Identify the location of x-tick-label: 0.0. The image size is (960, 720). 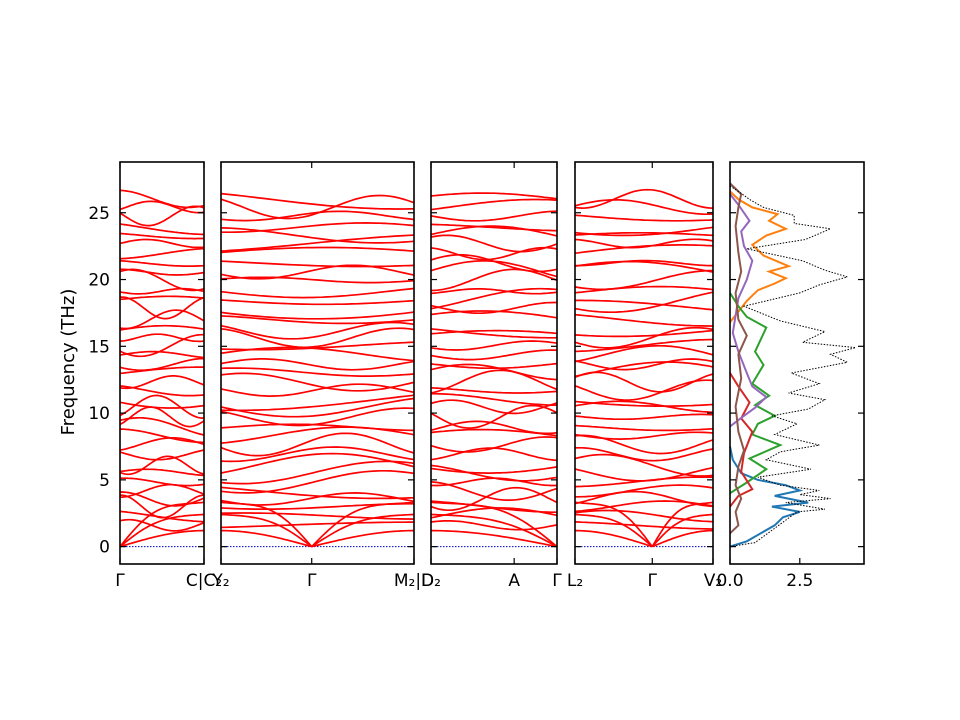
(729, 581).